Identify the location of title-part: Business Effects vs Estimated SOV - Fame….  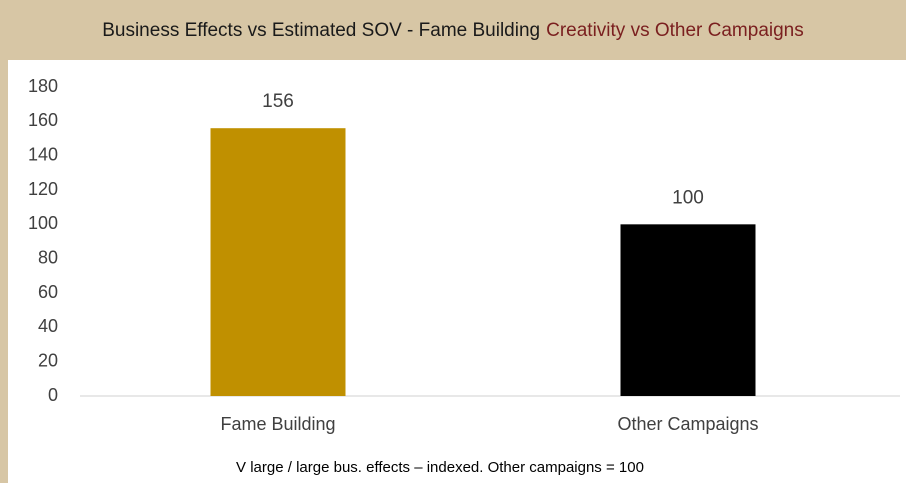
(321, 30).